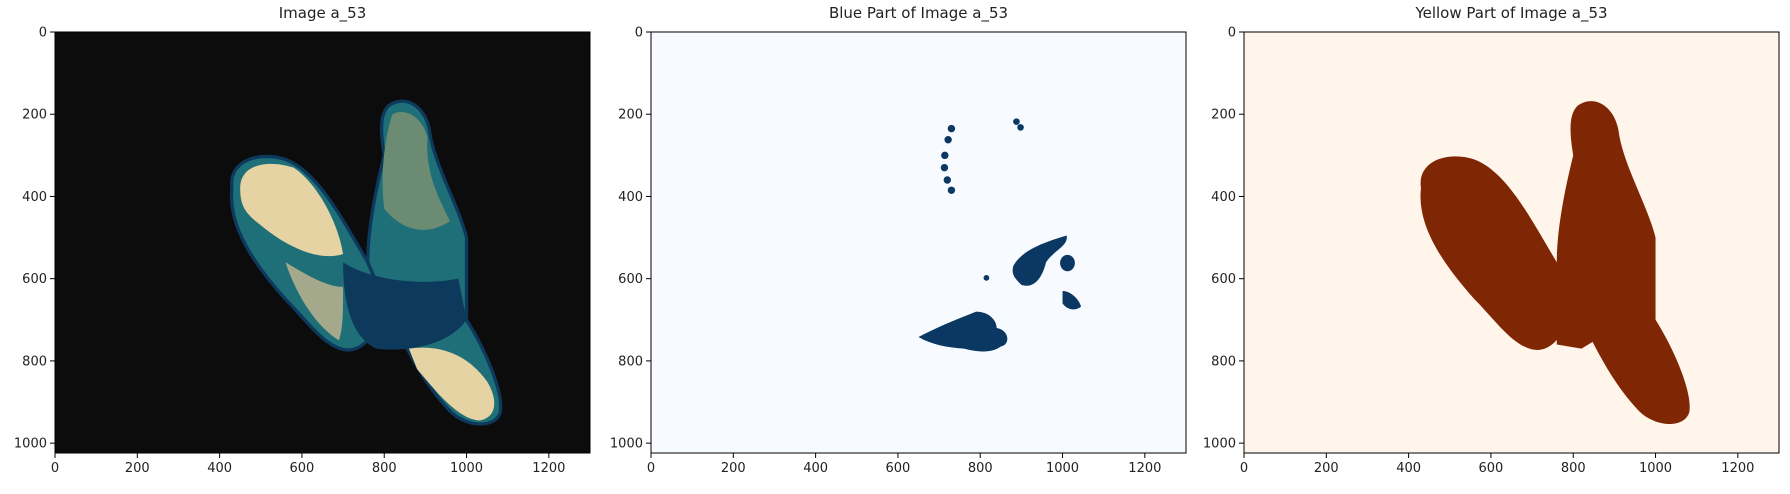  I want to click on panel-title: Image a_53, so click(323, 13).